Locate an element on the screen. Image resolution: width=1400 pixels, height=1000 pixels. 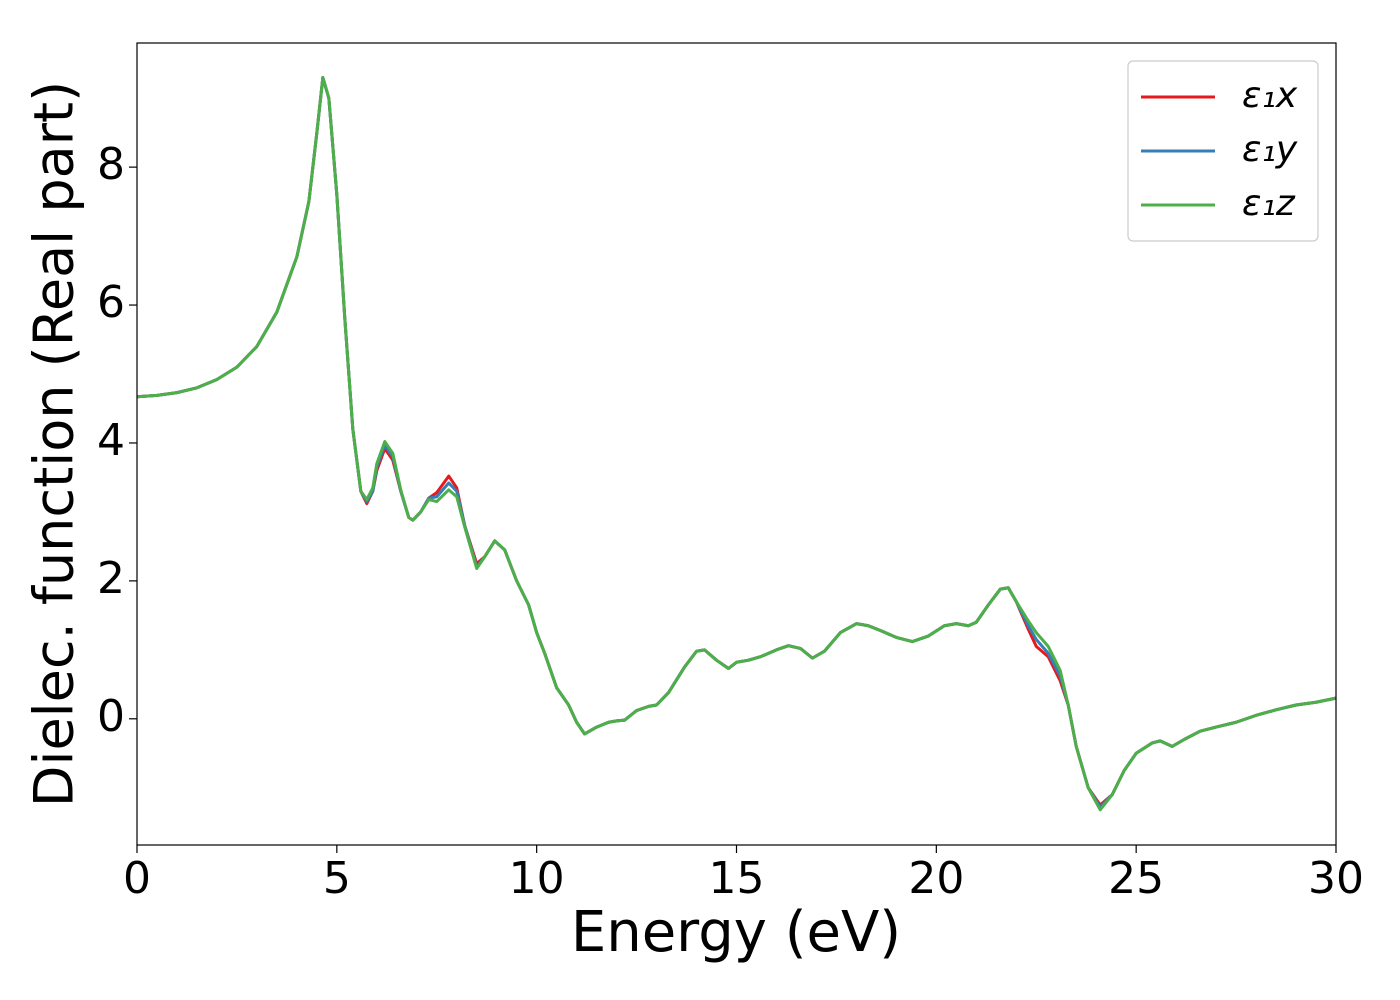
x-tick-label: 10 is located at coordinates (537, 878).